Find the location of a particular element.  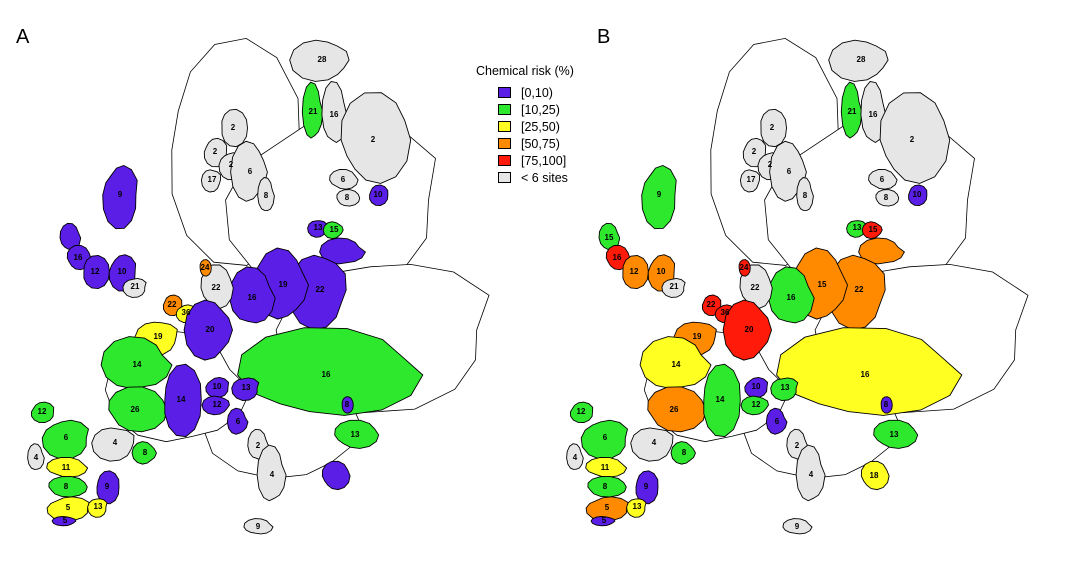

region-site-count: 11 is located at coordinates (605, 467).